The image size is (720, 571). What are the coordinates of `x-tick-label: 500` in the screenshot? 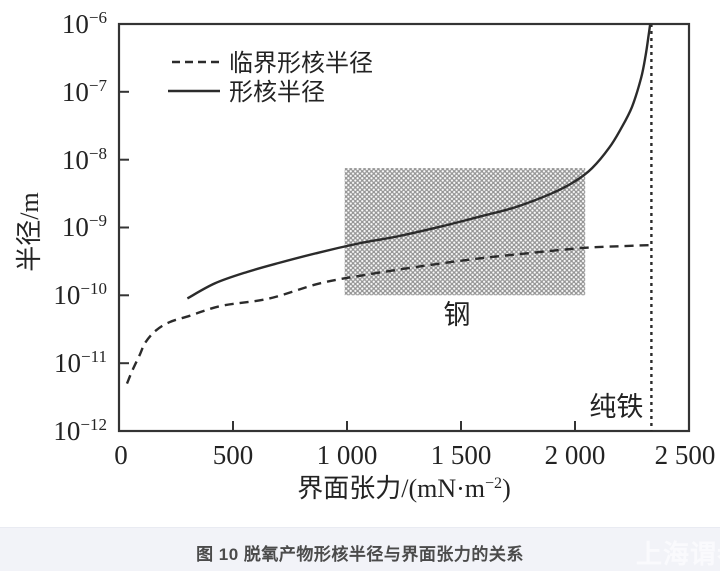 It's located at (233, 455).